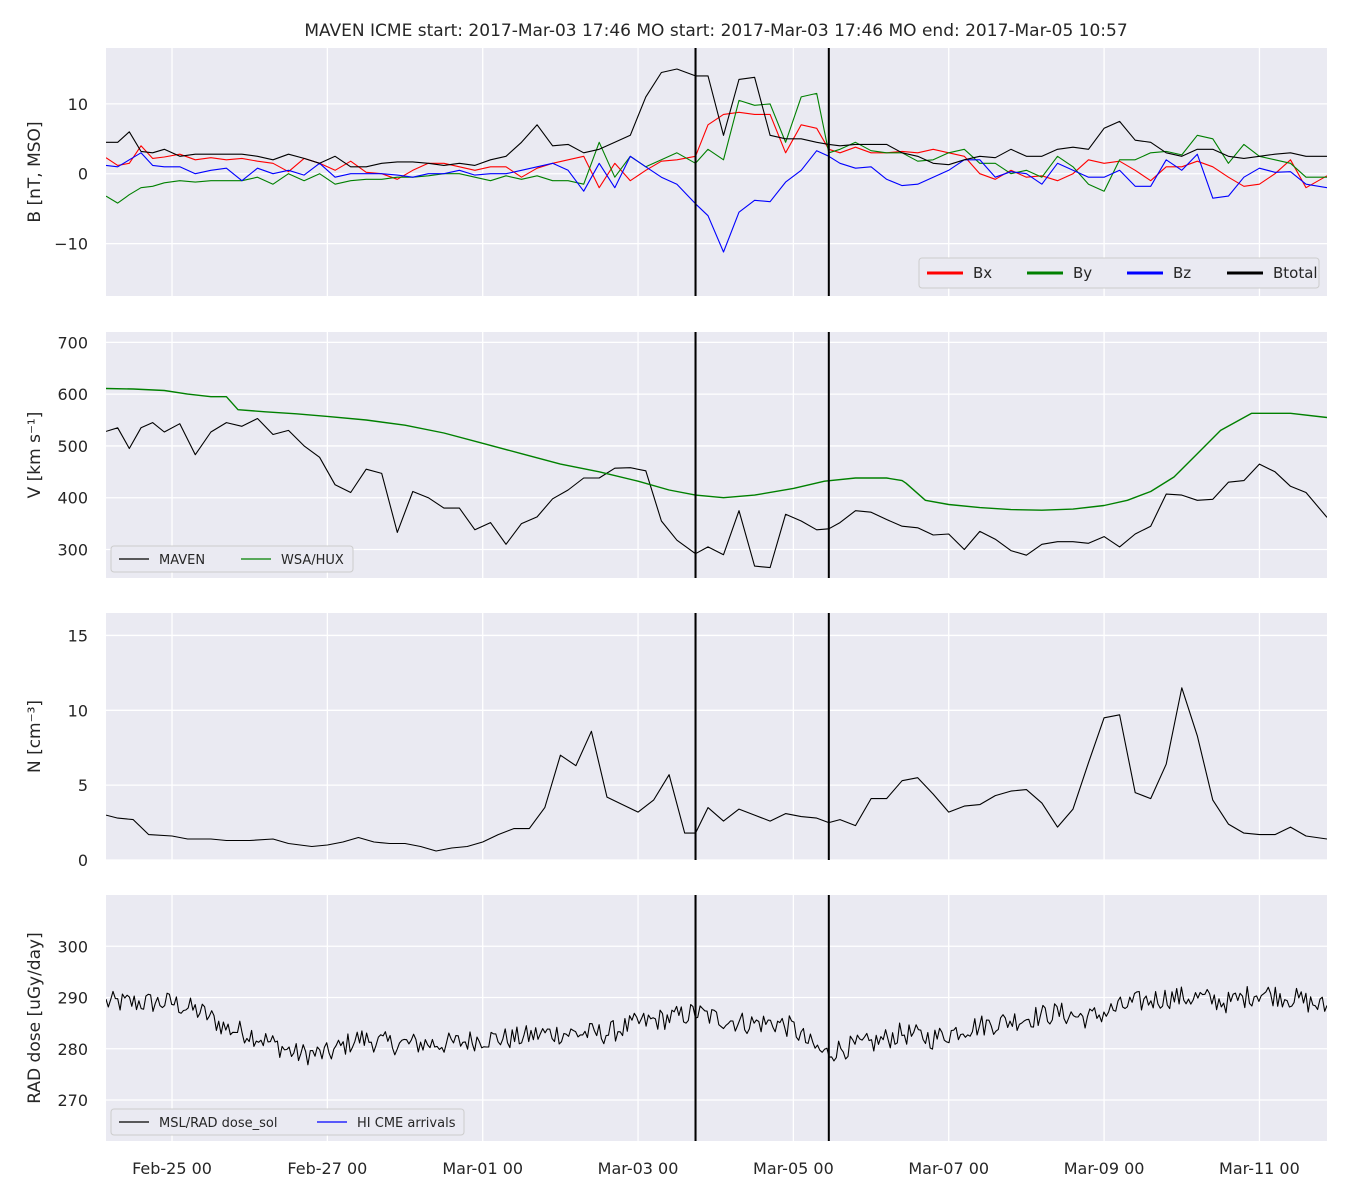 The image size is (1350, 1200). I want to click on y-axis-label: N [cm⁻³], so click(35, 736).